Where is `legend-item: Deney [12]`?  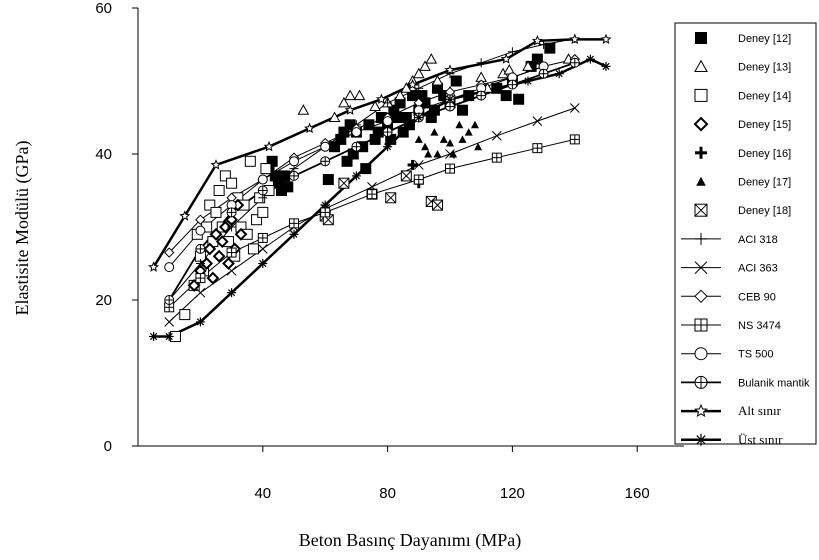 legend-item: Deney [12] is located at coordinates (743, 38).